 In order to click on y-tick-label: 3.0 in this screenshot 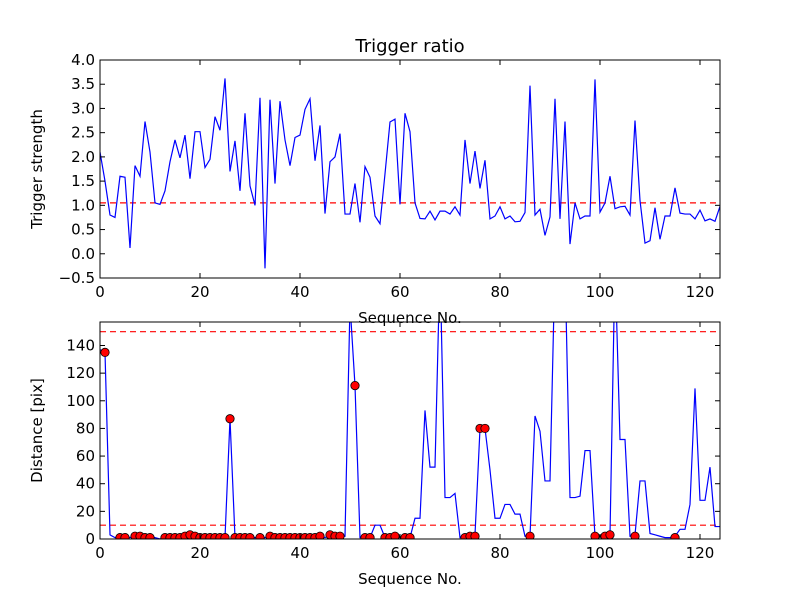, I will do `click(83, 108)`.